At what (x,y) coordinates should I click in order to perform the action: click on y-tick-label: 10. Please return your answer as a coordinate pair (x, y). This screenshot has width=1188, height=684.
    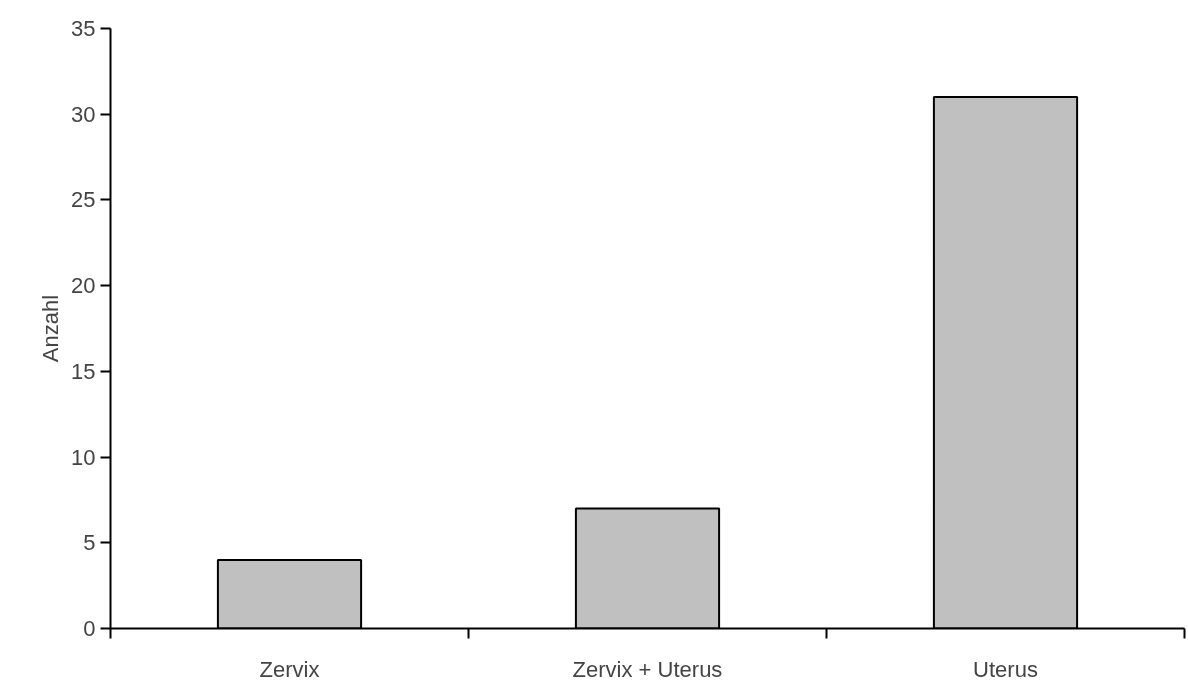
    Looking at the image, I should click on (83, 457).